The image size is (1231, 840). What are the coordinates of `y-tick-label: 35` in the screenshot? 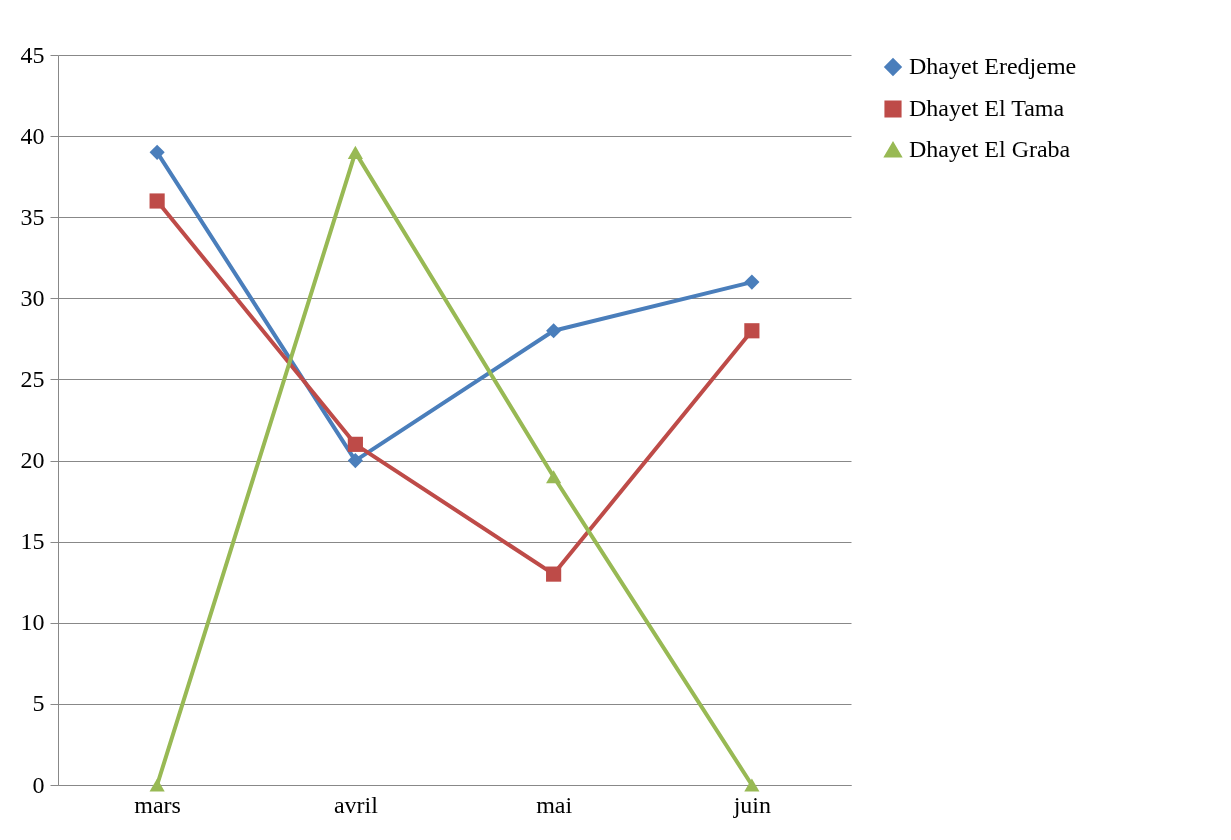 It's located at (32, 216).